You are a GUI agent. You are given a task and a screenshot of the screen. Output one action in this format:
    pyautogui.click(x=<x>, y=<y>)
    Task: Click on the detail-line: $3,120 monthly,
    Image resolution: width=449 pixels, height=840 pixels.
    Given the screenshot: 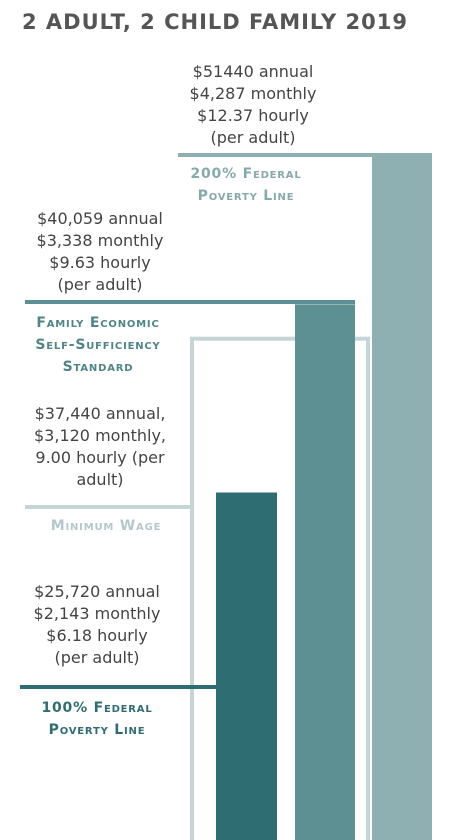 What is the action you would take?
    pyautogui.click(x=100, y=435)
    